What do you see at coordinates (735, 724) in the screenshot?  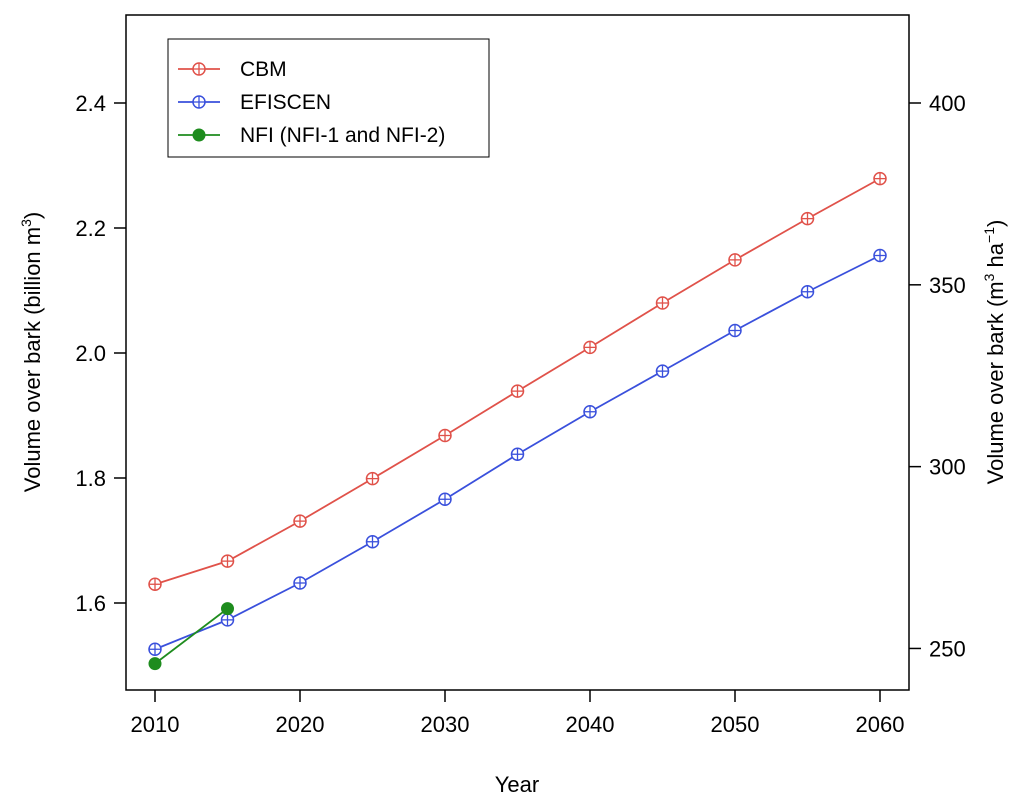 I see `x-tick-label: 2050` at bounding box center [735, 724].